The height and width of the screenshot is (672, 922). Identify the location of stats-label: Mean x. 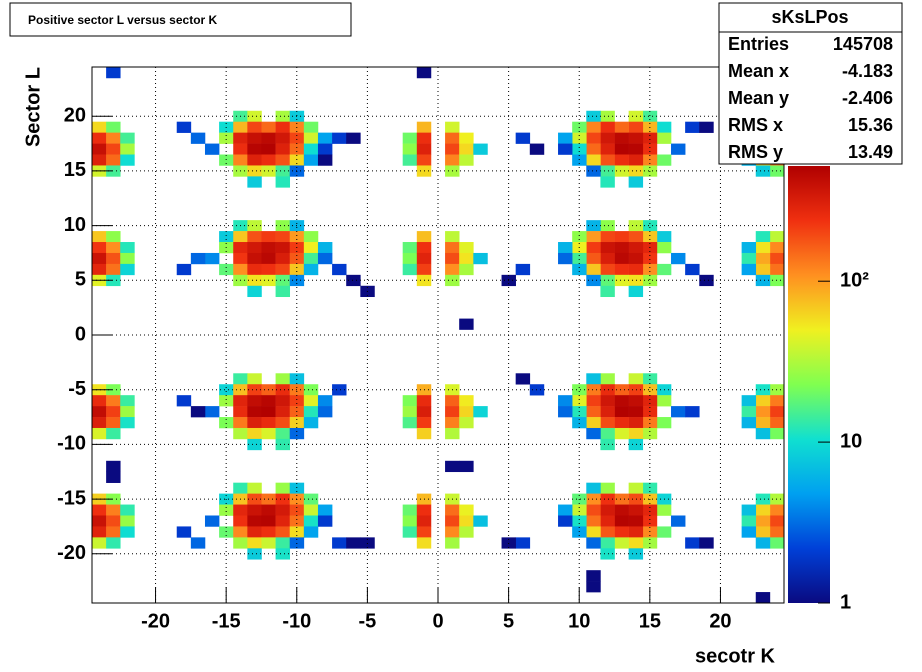
(758, 71).